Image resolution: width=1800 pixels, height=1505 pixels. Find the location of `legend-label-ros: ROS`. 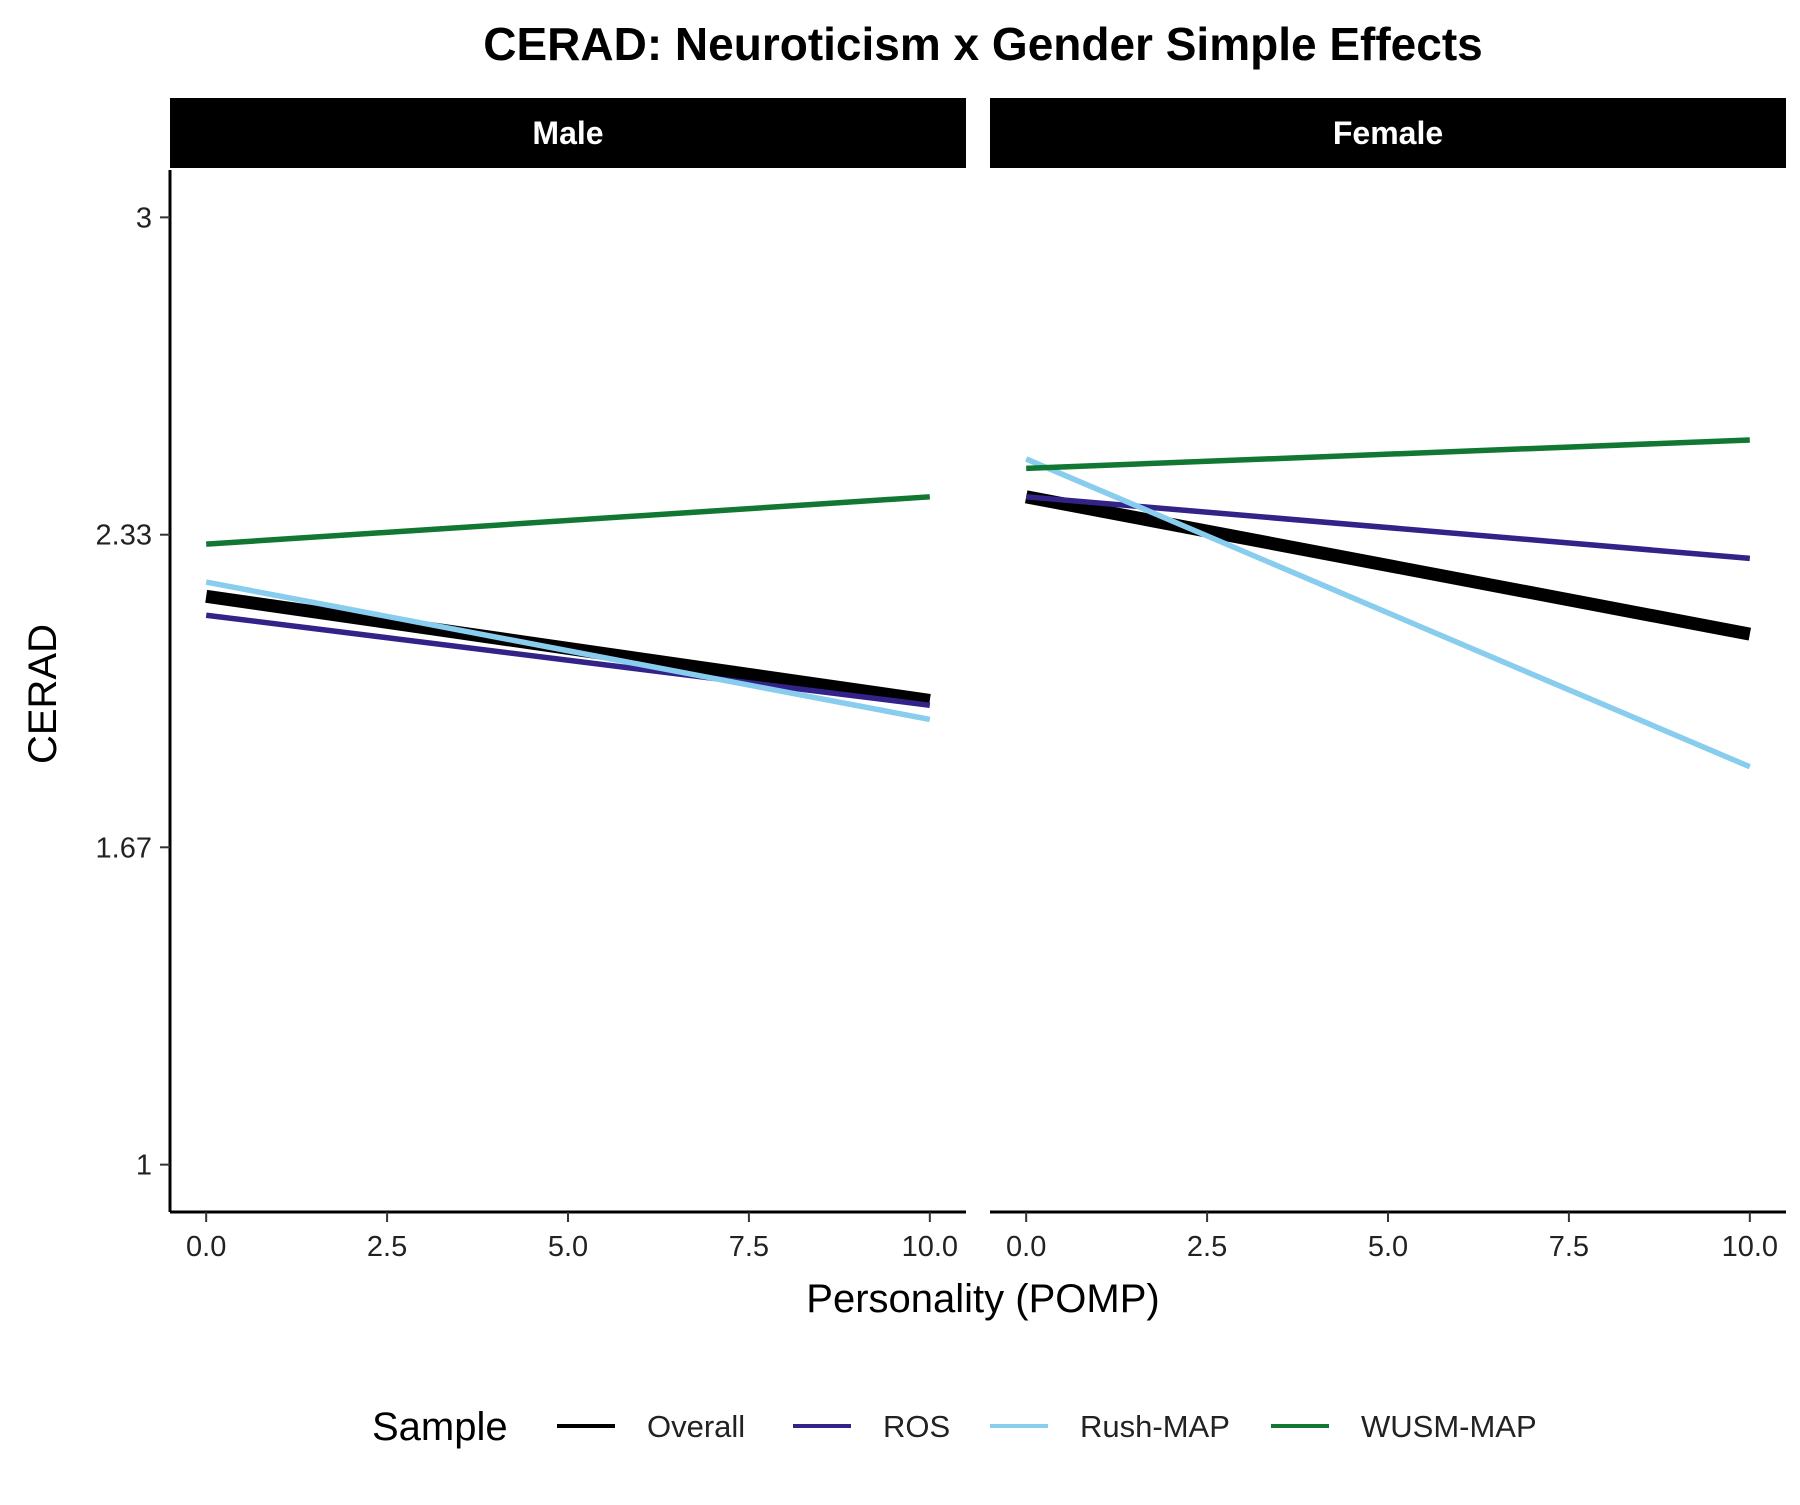

legend-label-ros: ROS is located at coordinates (916, 1426).